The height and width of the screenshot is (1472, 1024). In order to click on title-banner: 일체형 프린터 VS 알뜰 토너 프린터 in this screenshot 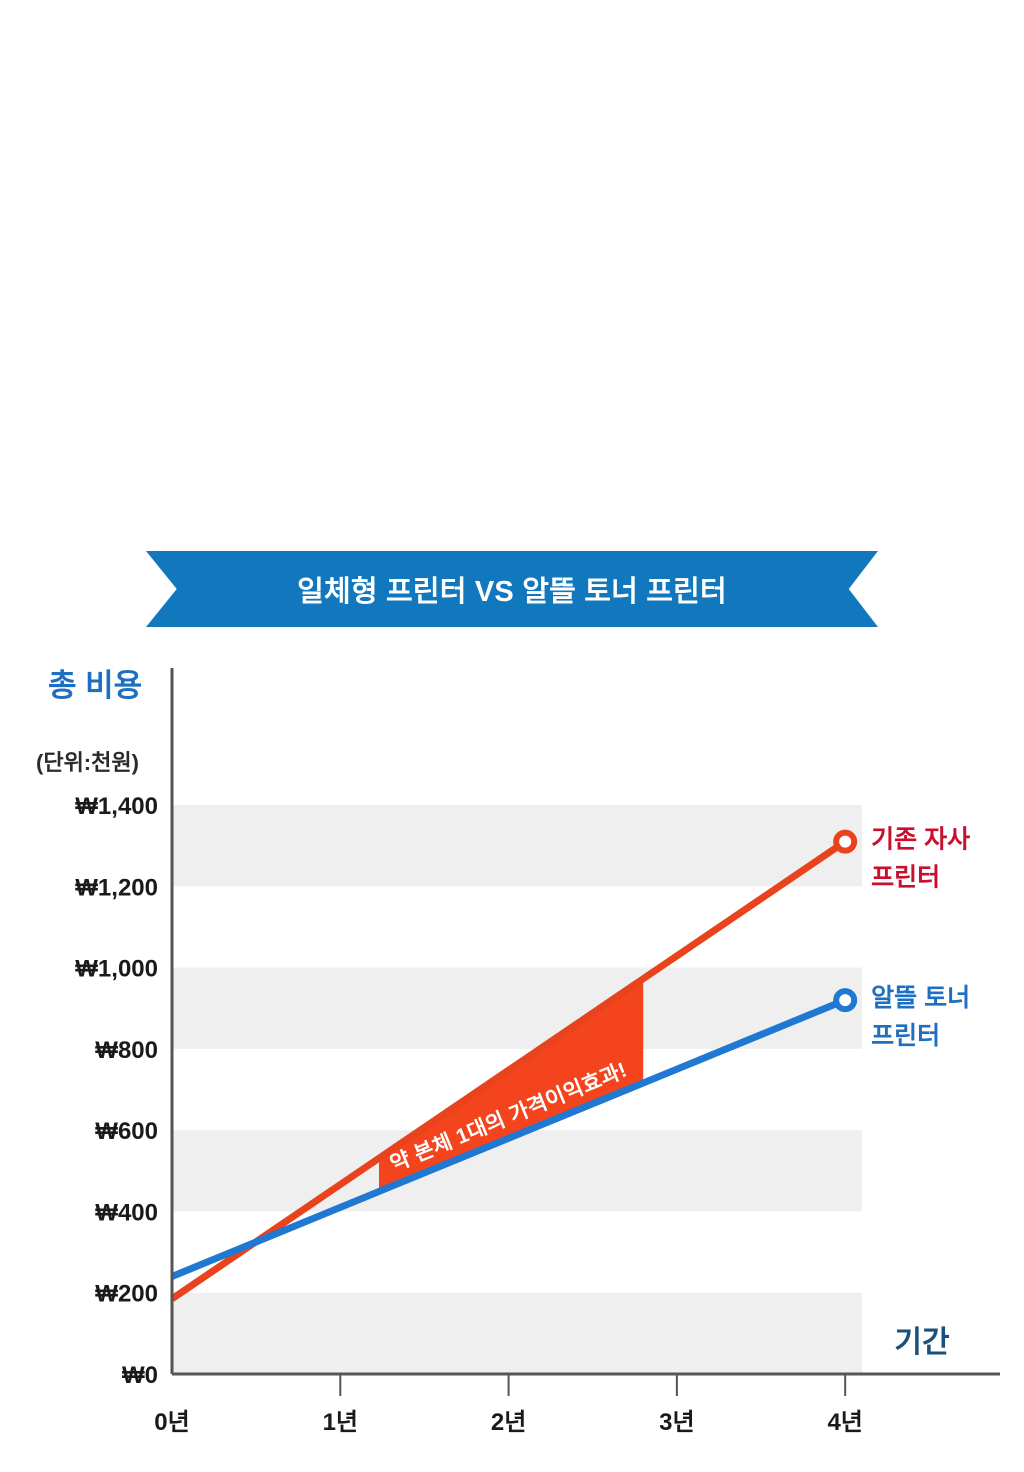, I will do `click(512, 589)`.